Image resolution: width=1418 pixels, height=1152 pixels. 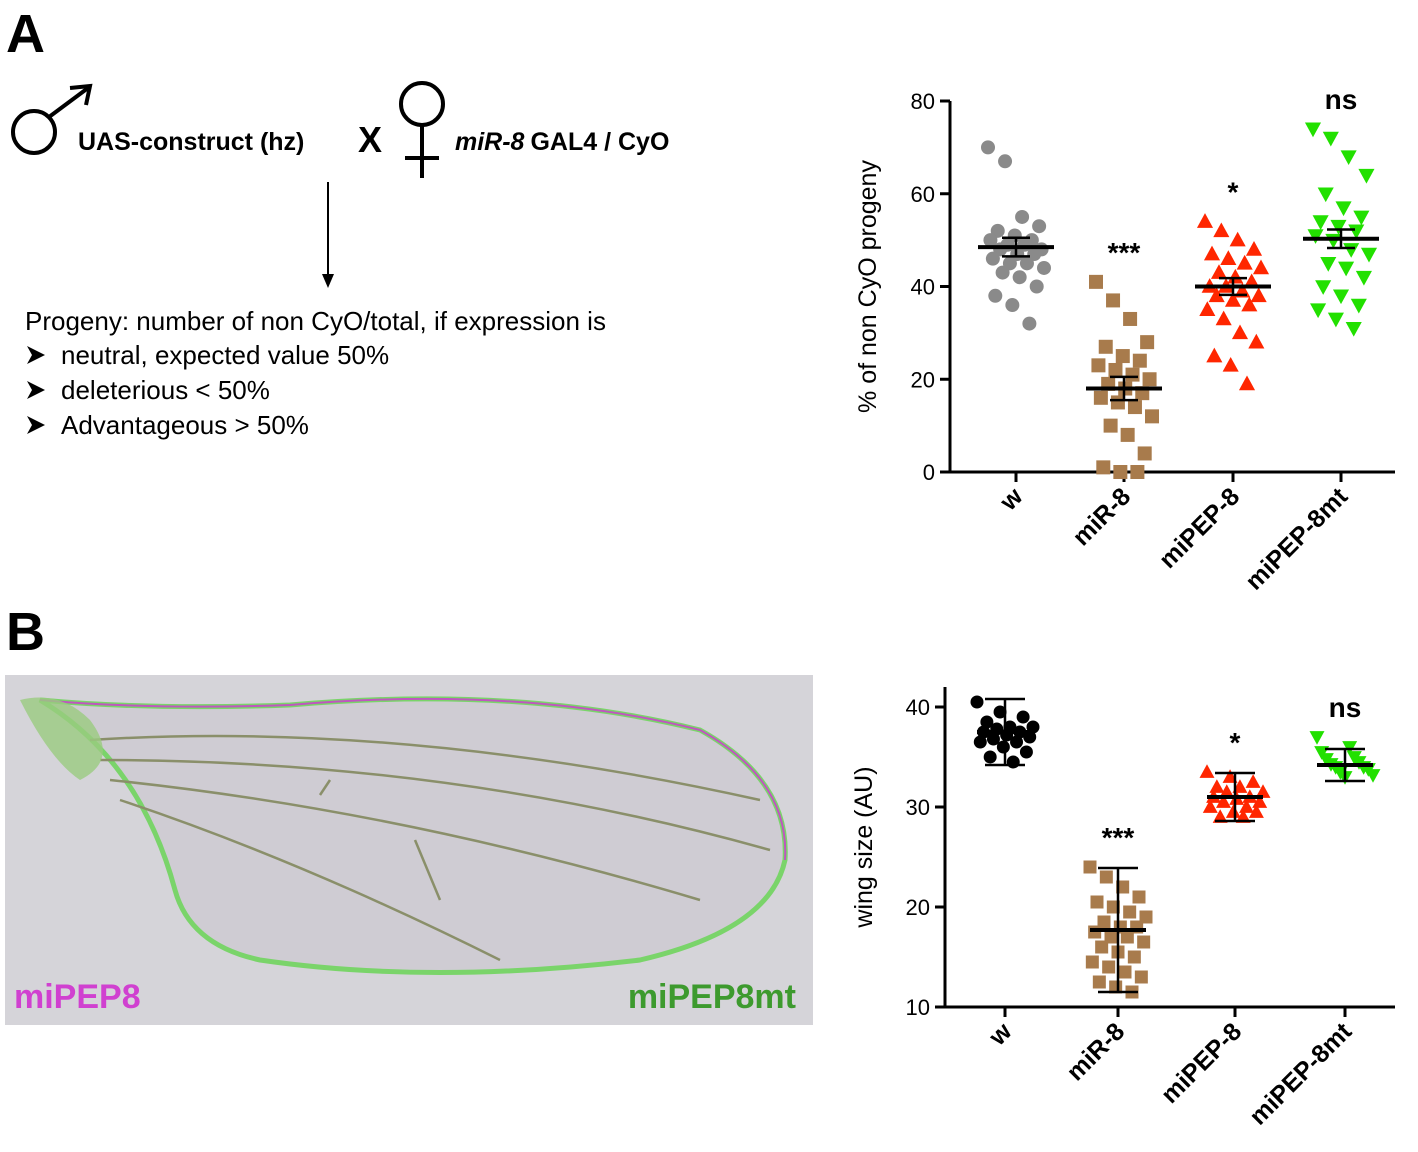 I want to click on female-symbol, so click(x=422, y=129).